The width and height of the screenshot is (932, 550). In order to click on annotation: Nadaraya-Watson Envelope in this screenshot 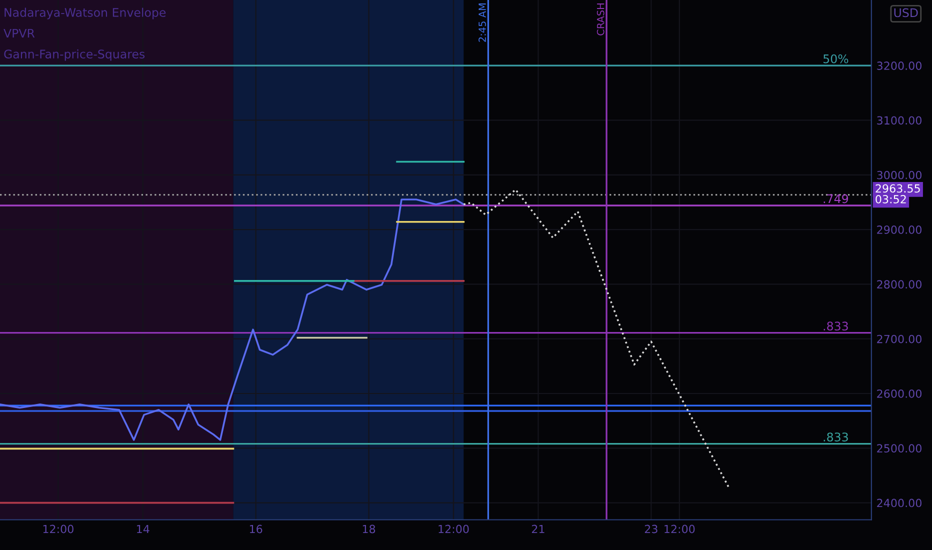, I will do `click(85, 14)`.